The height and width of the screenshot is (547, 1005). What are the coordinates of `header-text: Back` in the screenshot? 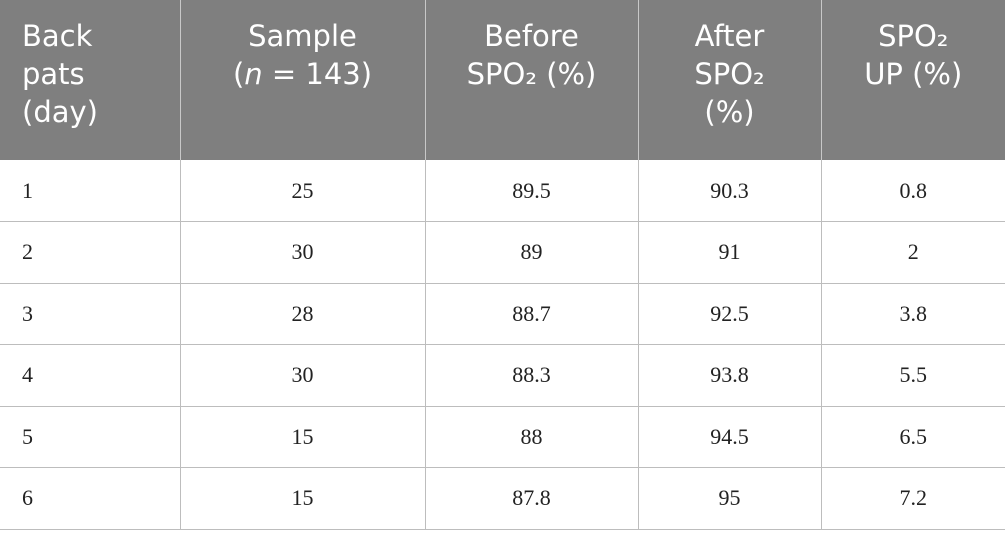 It's located at (57, 36).